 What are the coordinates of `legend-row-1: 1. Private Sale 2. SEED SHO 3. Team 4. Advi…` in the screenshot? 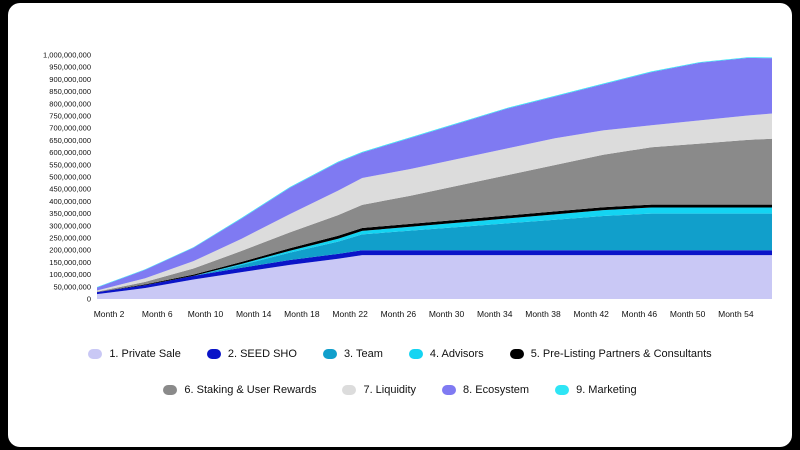 It's located at (400, 354).